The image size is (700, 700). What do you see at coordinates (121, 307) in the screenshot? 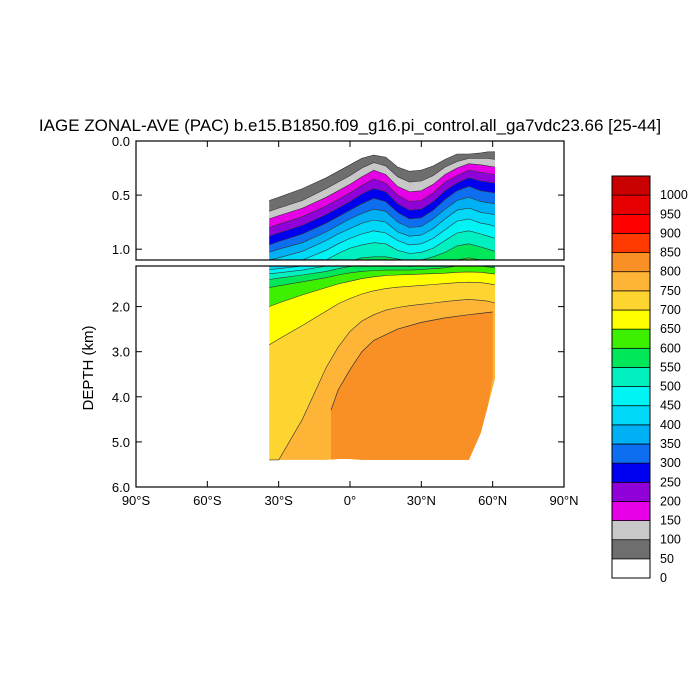
I see `lower-ytick-label: 2.0` at bounding box center [121, 307].